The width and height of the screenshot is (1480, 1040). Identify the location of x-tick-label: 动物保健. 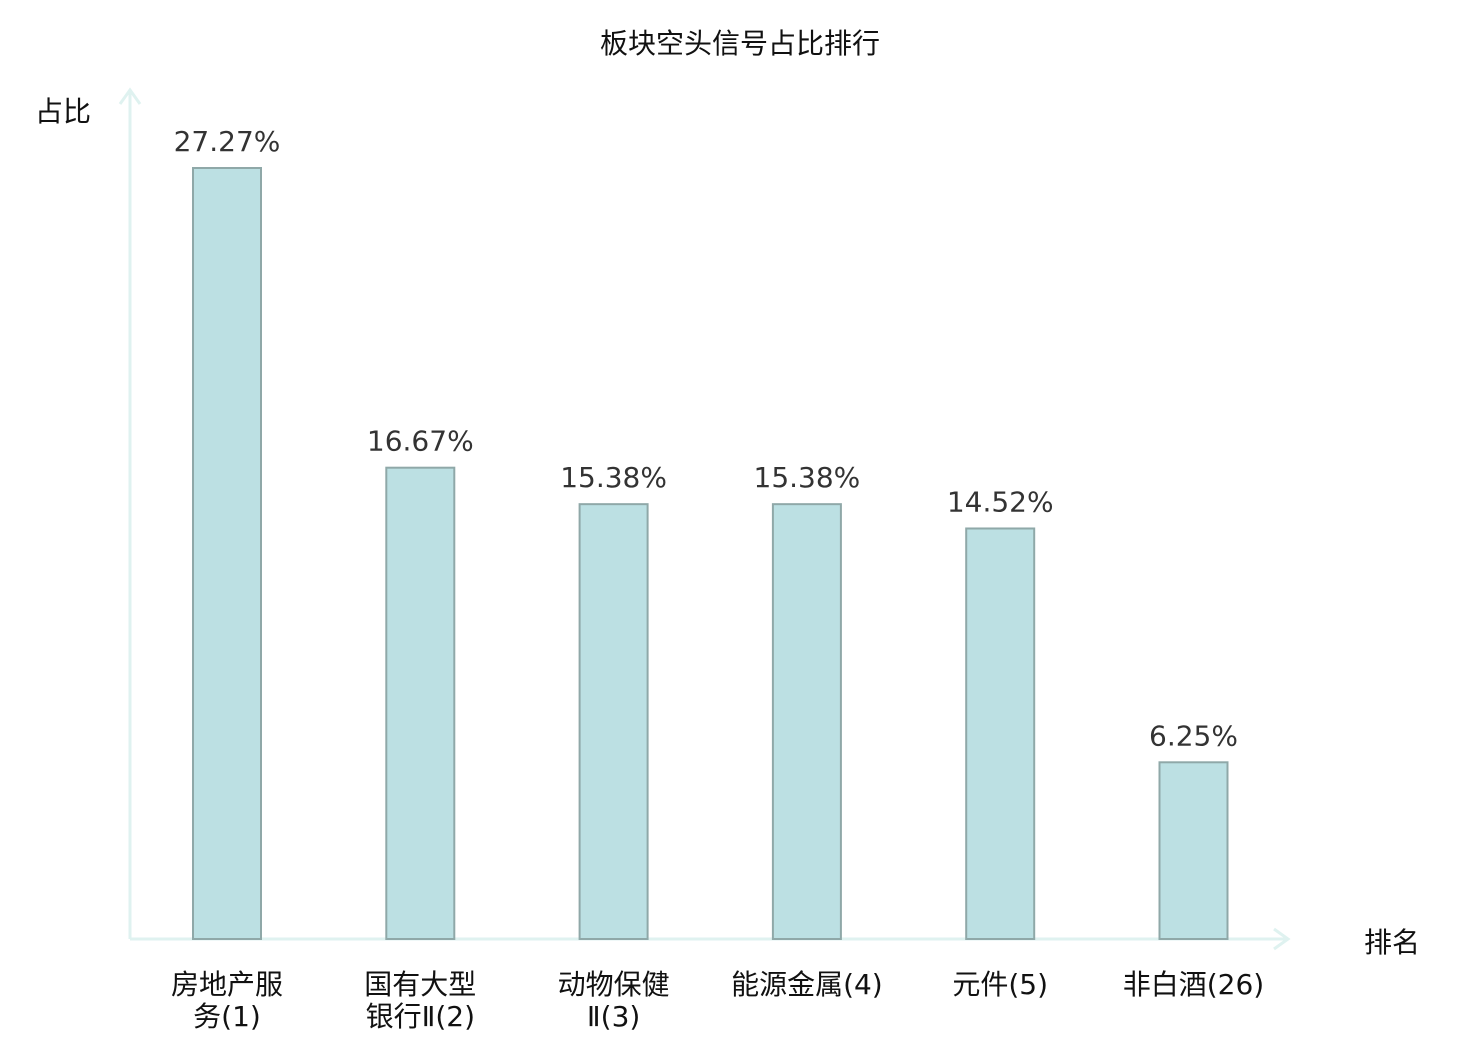
(614, 984).